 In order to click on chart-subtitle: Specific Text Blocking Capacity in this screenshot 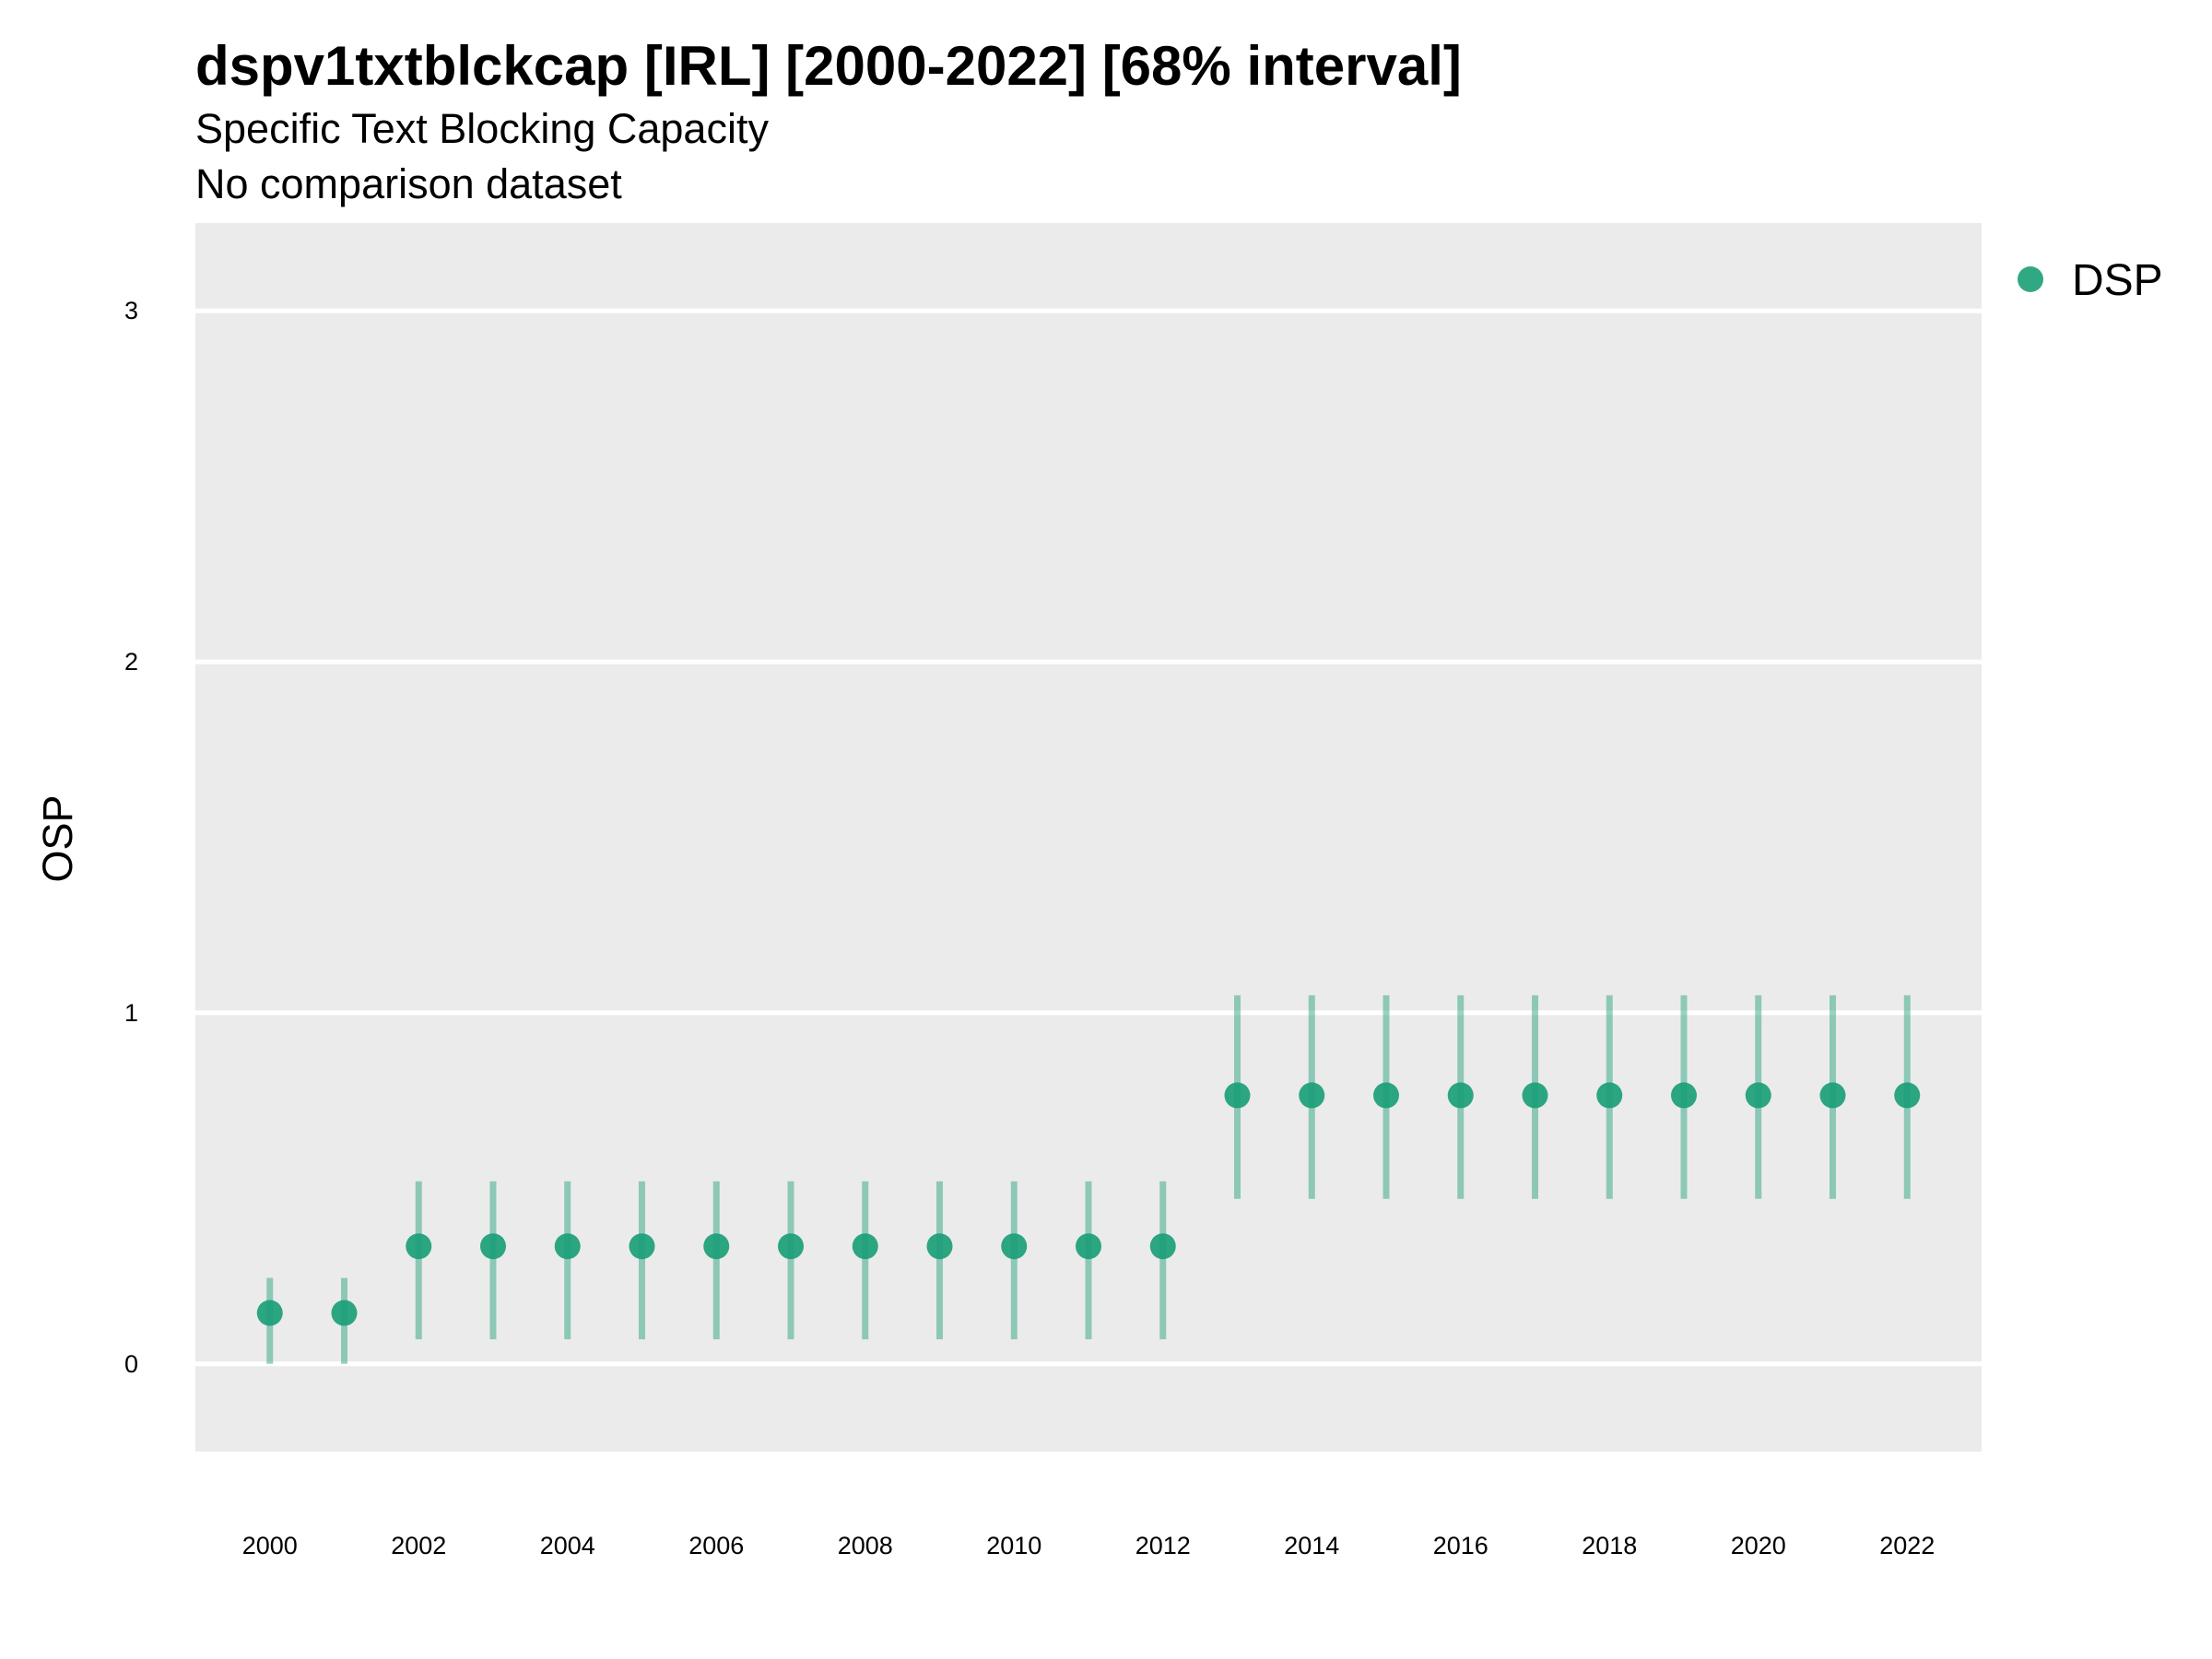, I will do `click(482, 128)`.